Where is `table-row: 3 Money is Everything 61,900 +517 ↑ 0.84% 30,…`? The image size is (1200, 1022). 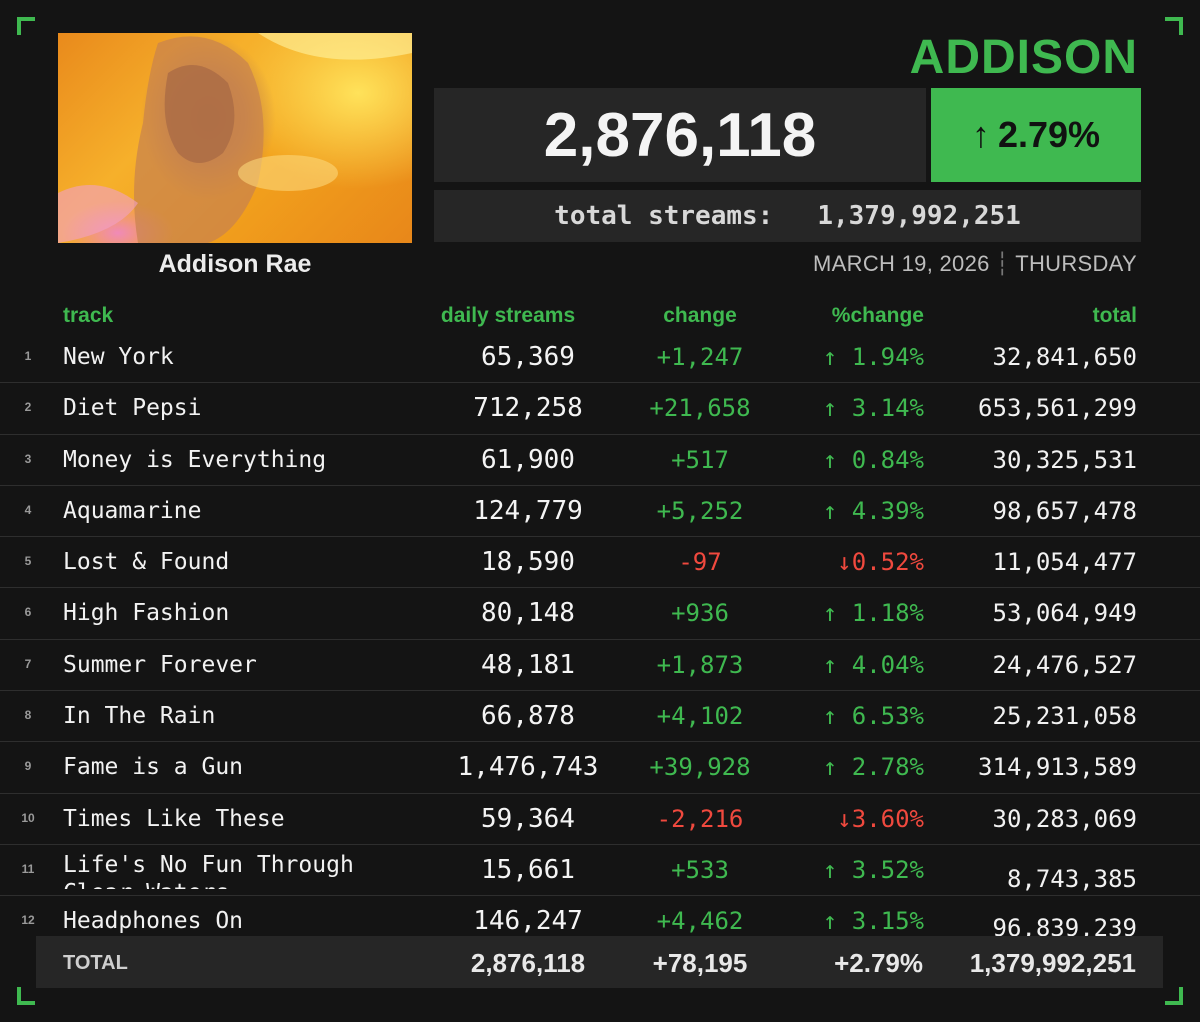 table-row: 3 Money is Everything 61,900 +517 ↑ 0.84% 30,… is located at coordinates (600, 460).